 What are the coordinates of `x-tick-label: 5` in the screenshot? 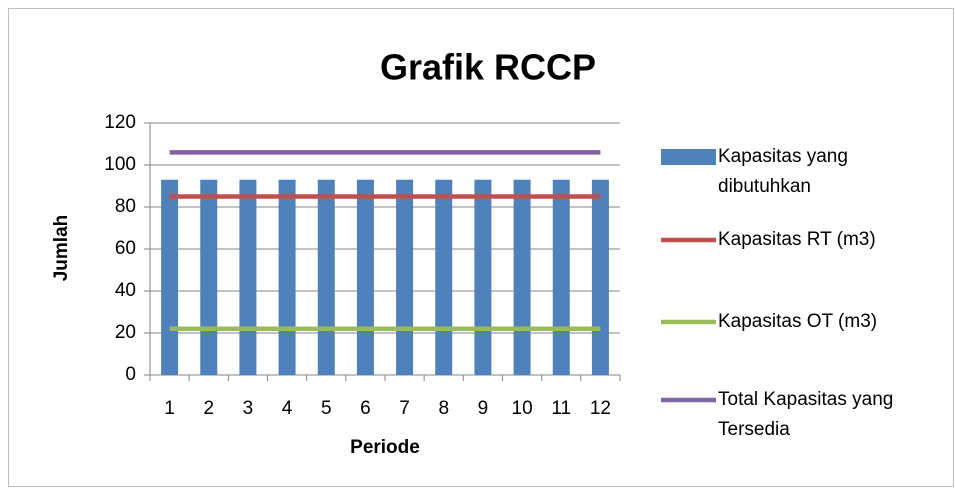 It's located at (326, 408).